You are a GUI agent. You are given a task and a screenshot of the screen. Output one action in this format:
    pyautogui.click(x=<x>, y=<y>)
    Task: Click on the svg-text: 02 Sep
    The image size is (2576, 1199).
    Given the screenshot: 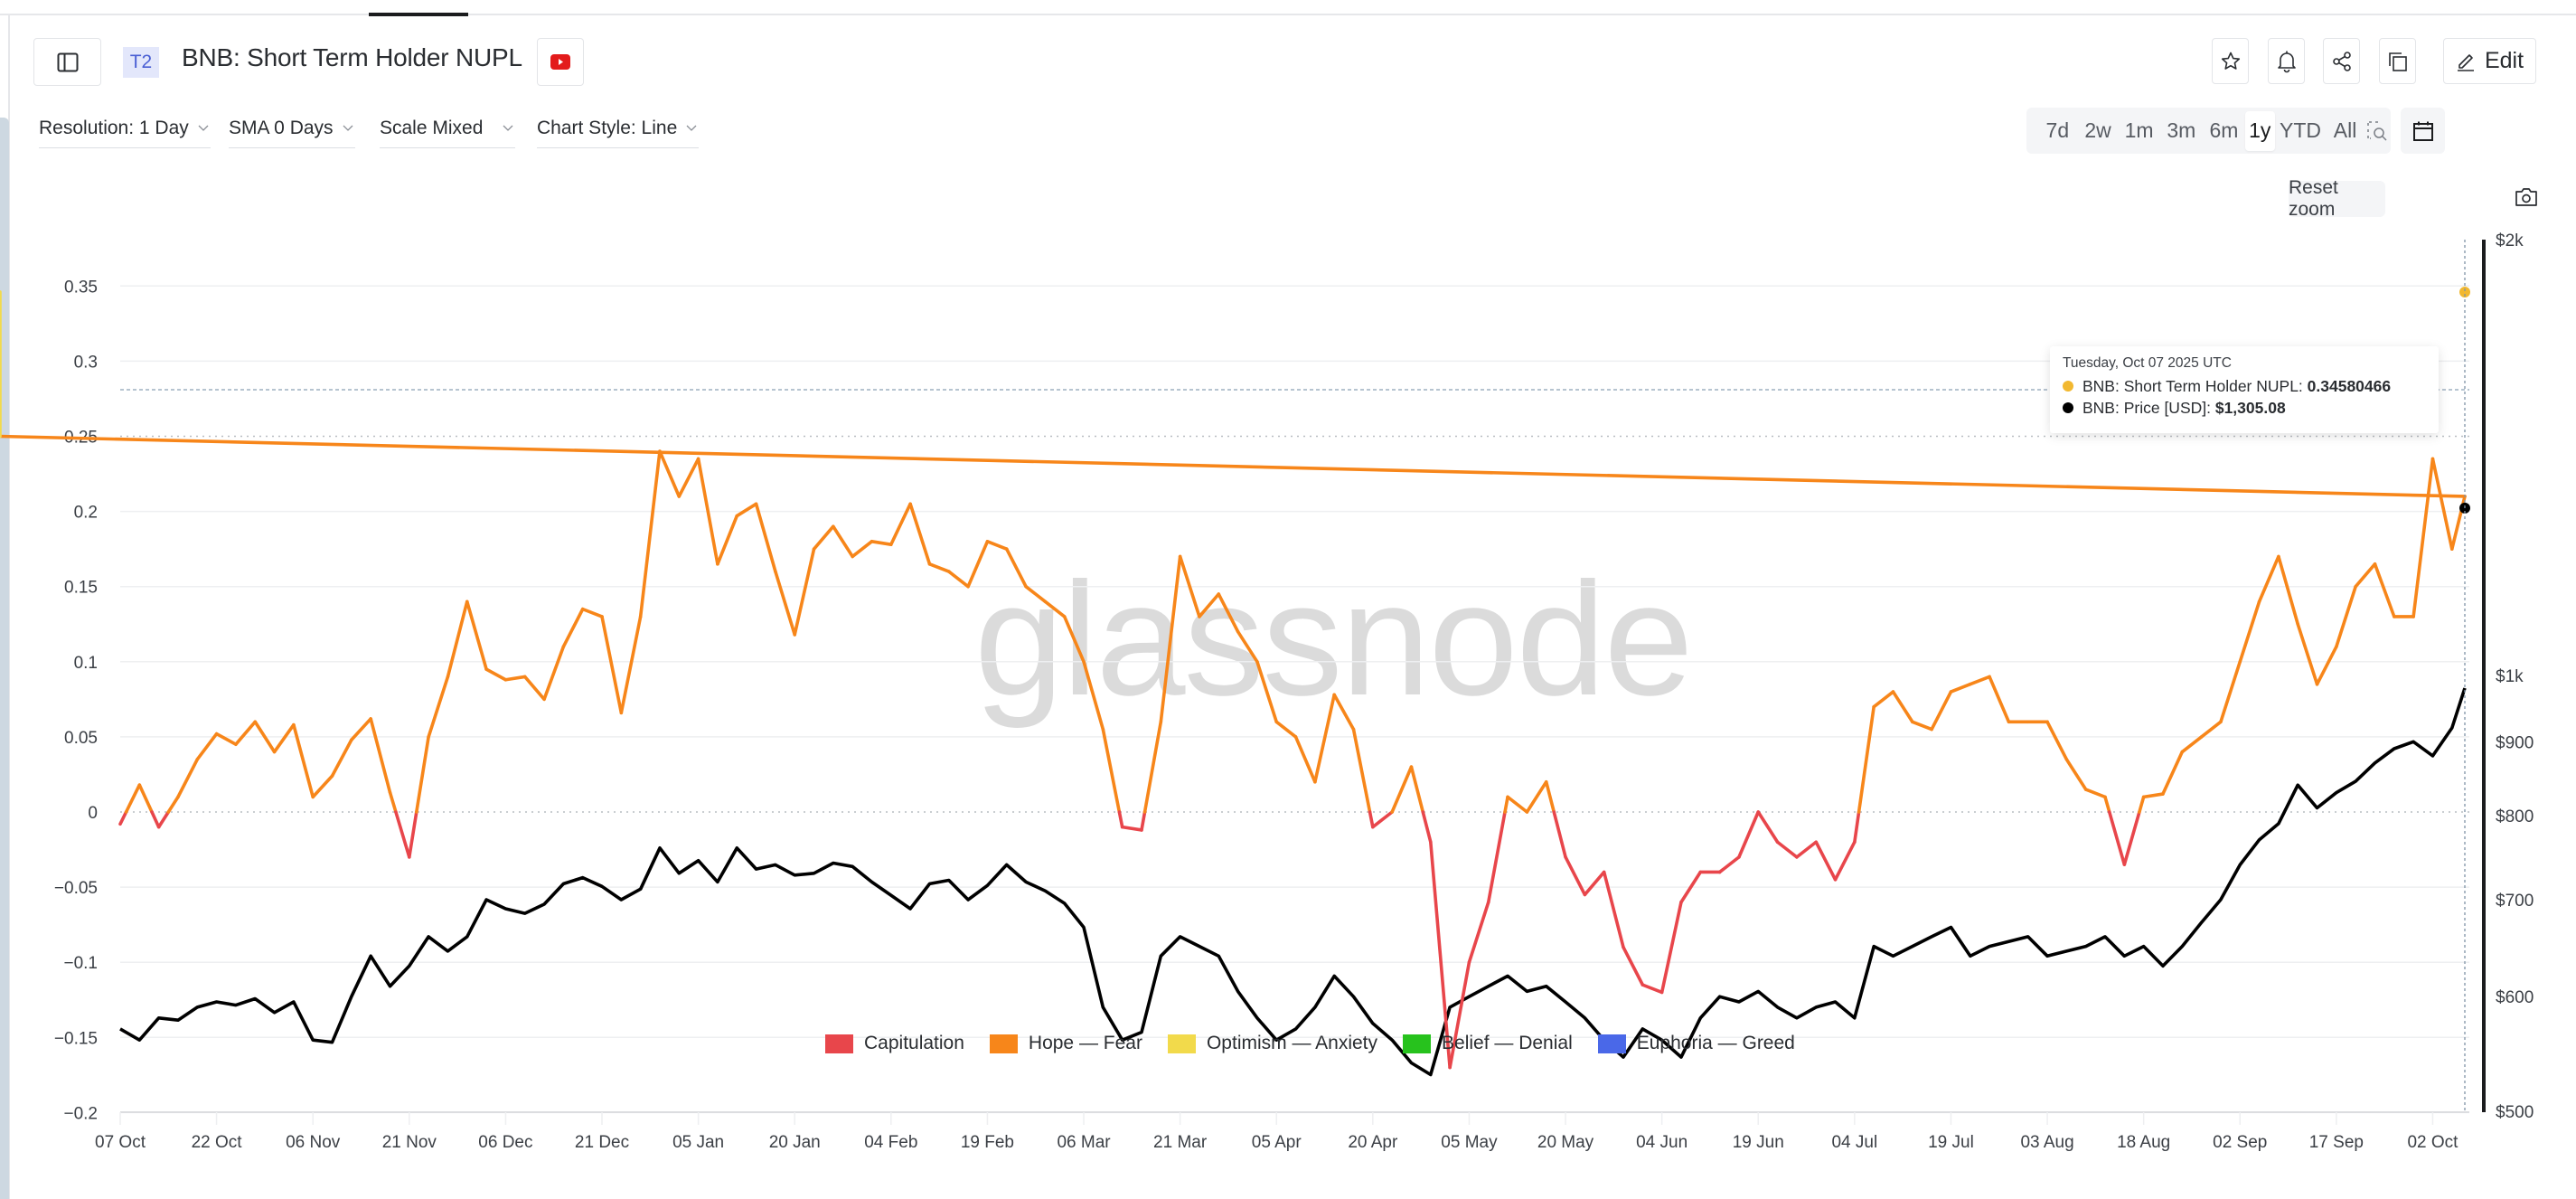 What is the action you would take?
    pyautogui.click(x=2240, y=1142)
    